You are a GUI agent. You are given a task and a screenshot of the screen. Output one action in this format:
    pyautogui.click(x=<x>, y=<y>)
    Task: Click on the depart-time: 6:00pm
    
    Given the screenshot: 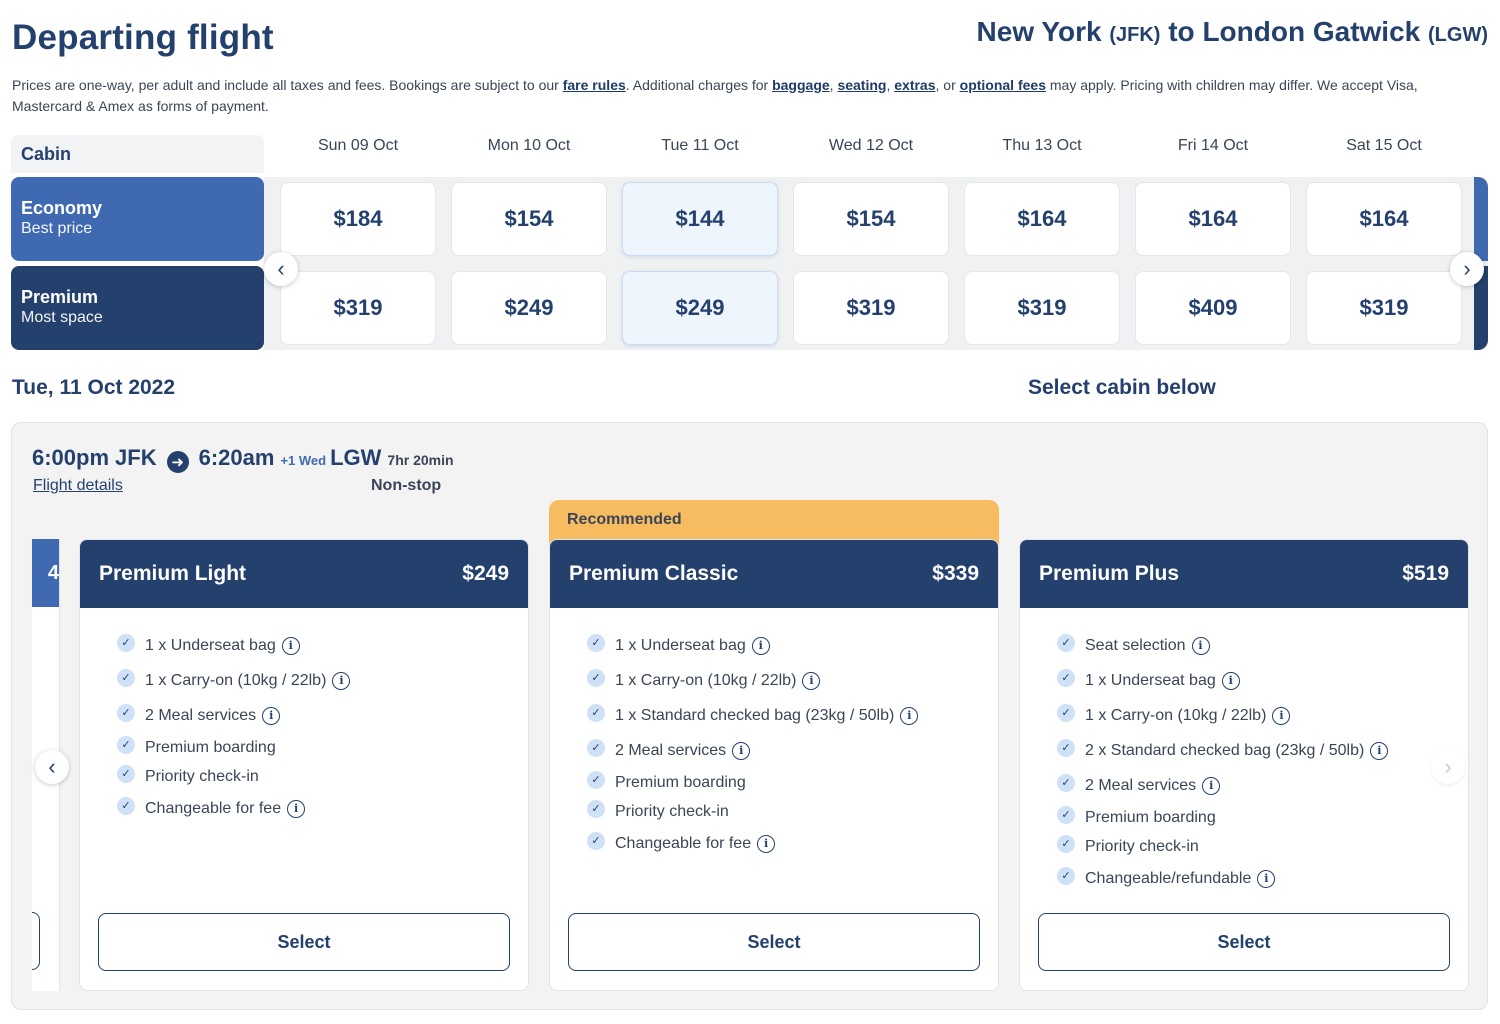 What is the action you would take?
    pyautogui.click(x=71, y=457)
    